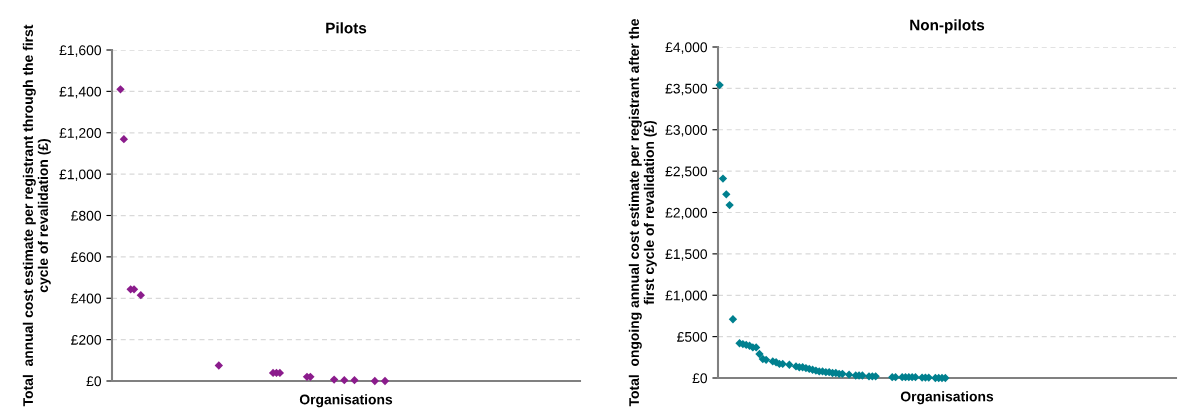 The width and height of the screenshot is (1178, 412). Describe the element at coordinates (642, 213) in the screenshot. I see `y-axis-title: Total ongoing annual cost estimate per registrant after the first cycle of revalidation (£)` at that location.